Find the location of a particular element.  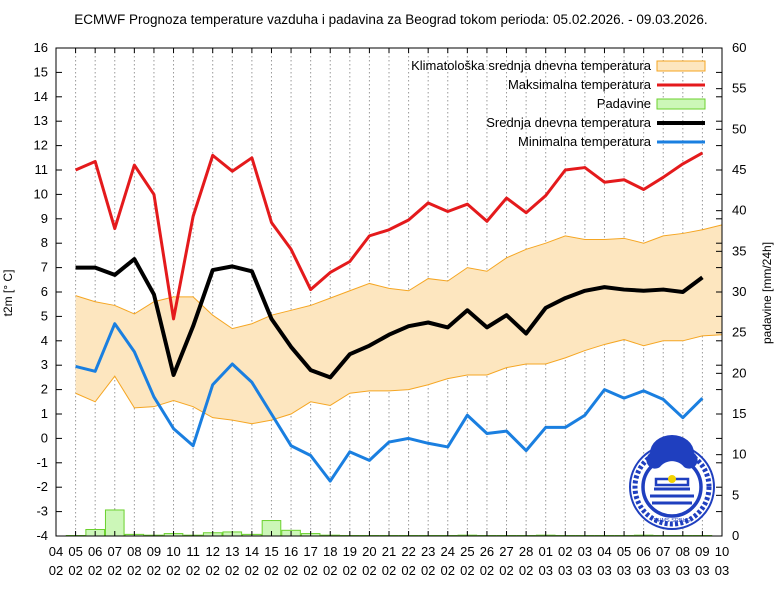

climatology-band-upper is located at coordinates (399, 277).